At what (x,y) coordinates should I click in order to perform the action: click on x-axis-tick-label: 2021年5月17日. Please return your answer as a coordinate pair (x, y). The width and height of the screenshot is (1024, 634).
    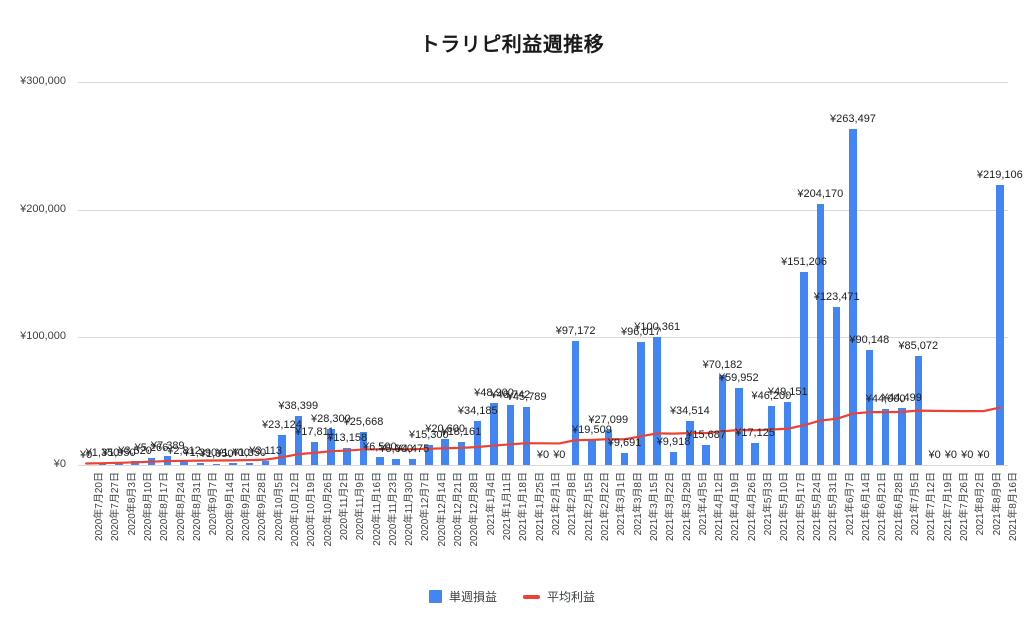
    Looking at the image, I should click on (801, 506).